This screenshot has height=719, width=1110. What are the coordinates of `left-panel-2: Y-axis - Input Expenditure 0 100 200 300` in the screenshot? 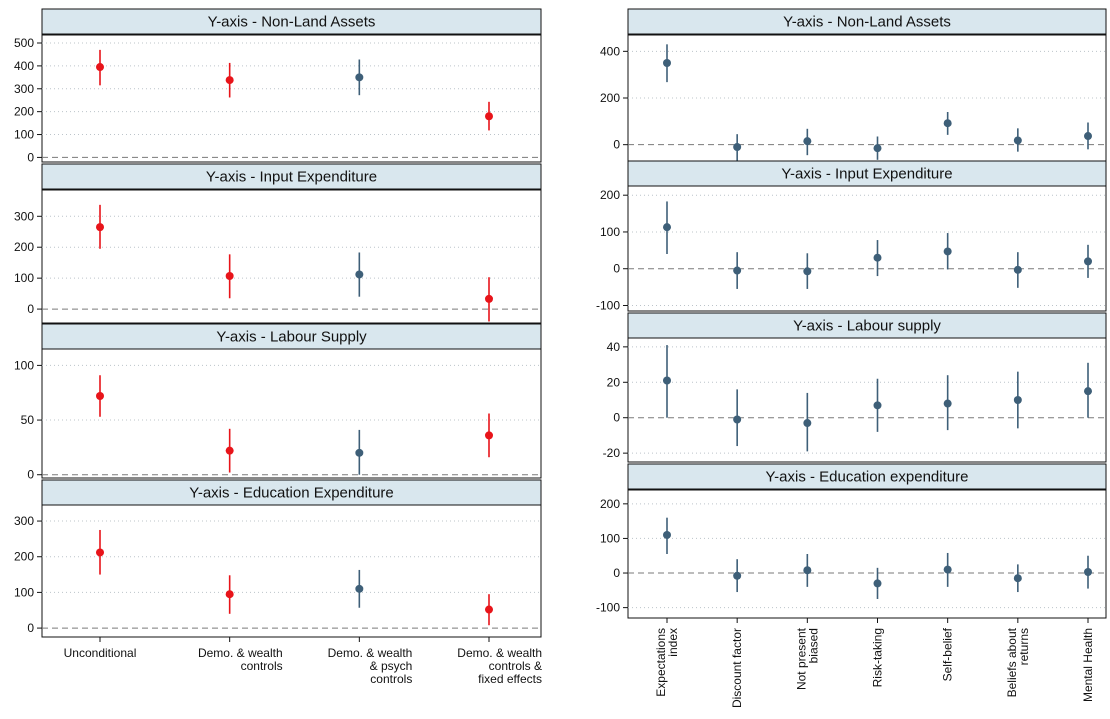 It's located at (278, 243).